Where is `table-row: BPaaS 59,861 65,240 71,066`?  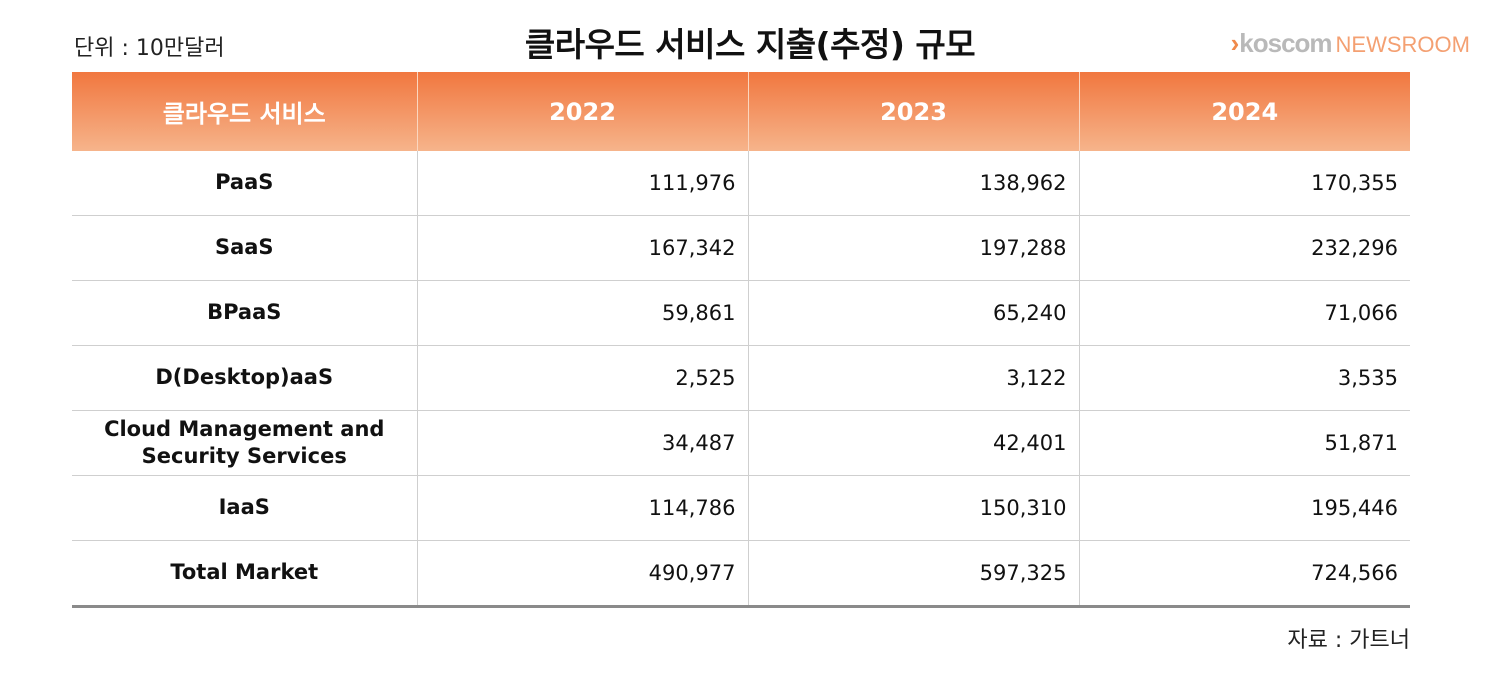 table-row: BPaaS 59,861 65,240 71,066 is located at coordinates (741, 313).